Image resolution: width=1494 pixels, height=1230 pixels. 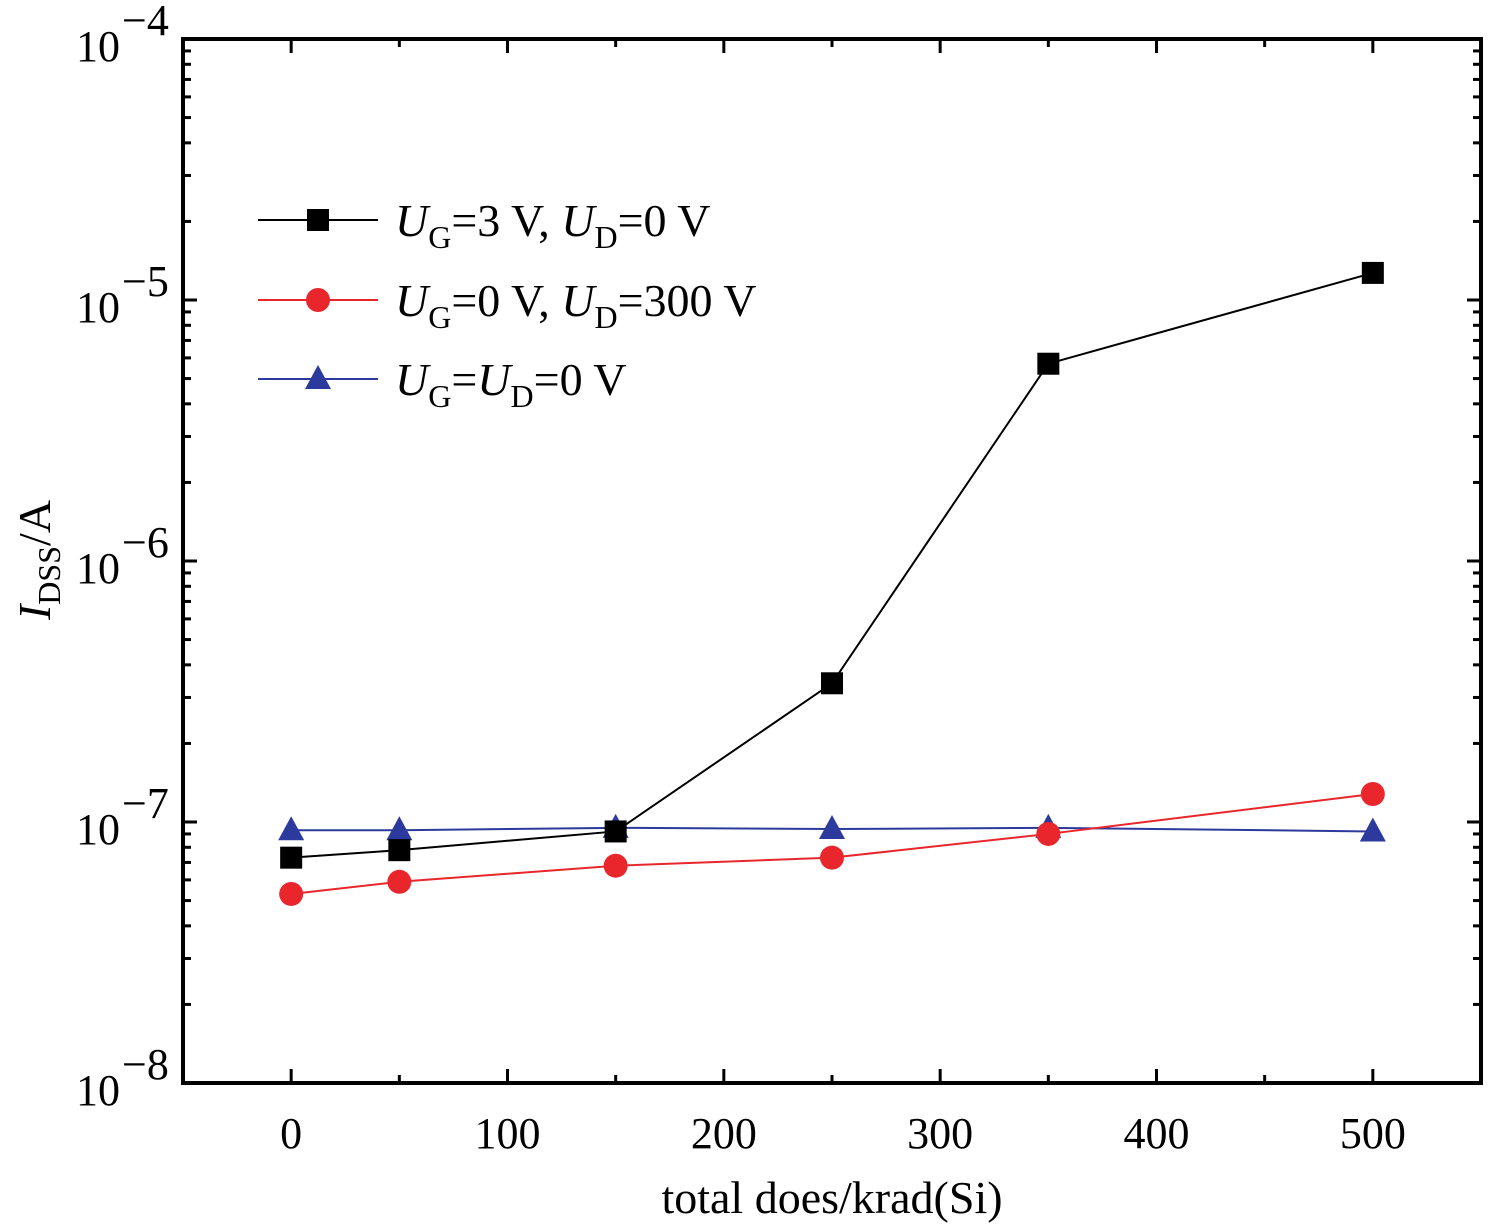 I want to click on legend: UG=3 V, UD=0 V UG=0 V, UD=300 V UG=UD=0 V, so click(x=507, y=304).